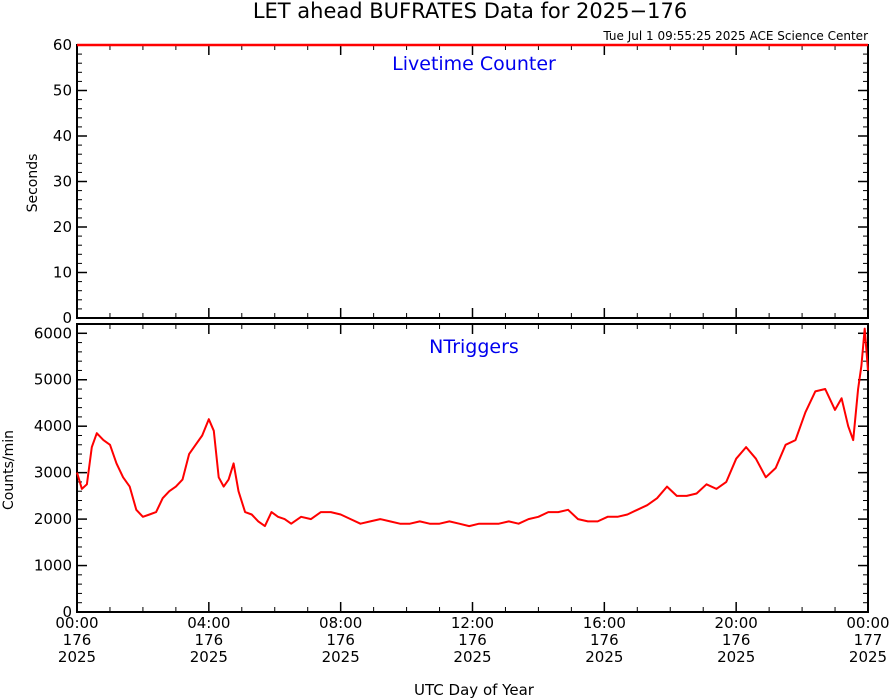  Describe the element at coordinates (474, 690) in the screenshot. I see `x-axis-label: UTC Day of Year` at that location.